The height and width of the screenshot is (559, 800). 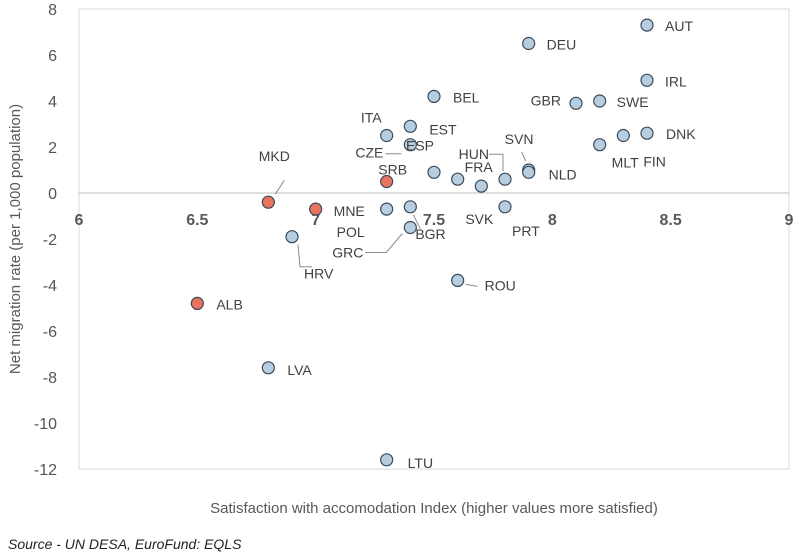 What do you see at coordinates (410, 207) in the screenshot?
I see `data-point-bgr` at bounding box center [410, 207].